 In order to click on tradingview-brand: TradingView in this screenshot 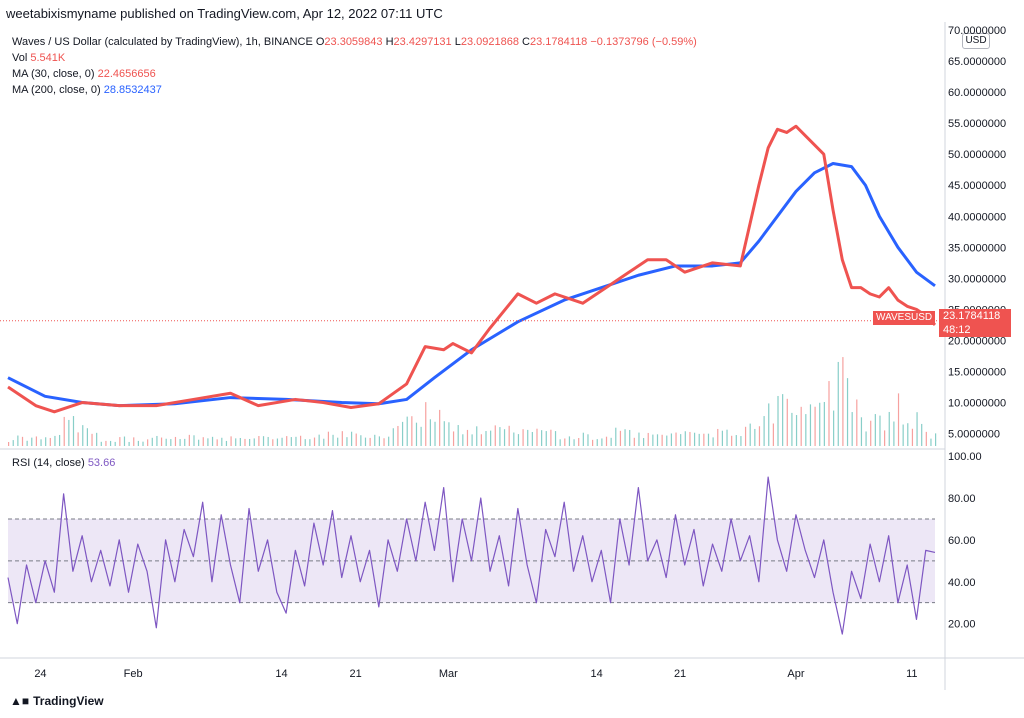, I will do `click(68, 701)`.